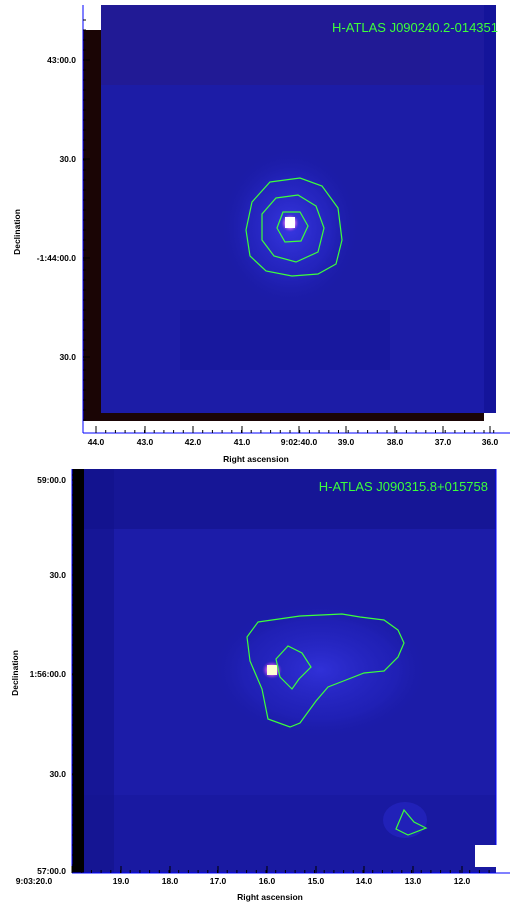 The width and height of the screenshot is (510, 910). I want to click on diffuse-emission, so click(320, 670).